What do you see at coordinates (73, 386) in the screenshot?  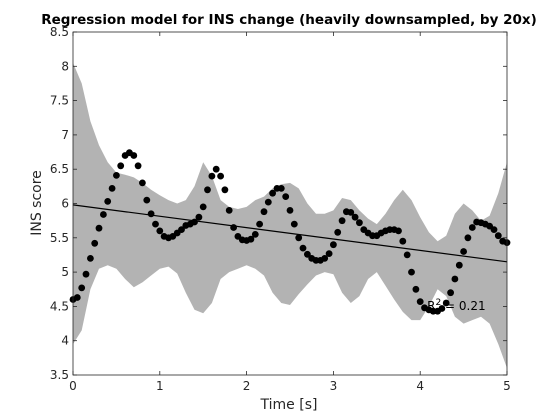 I see `x-tick-label: 0` at bounding box center [73, 386].